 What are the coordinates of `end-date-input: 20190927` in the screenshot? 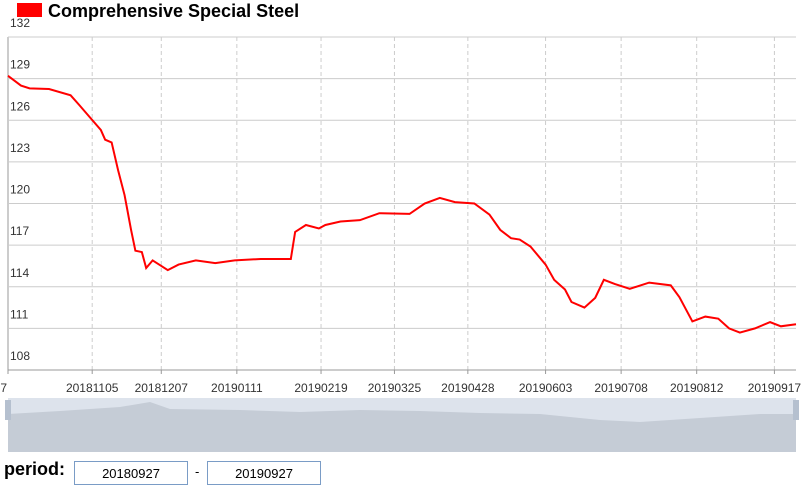 It's located at (264, 473).